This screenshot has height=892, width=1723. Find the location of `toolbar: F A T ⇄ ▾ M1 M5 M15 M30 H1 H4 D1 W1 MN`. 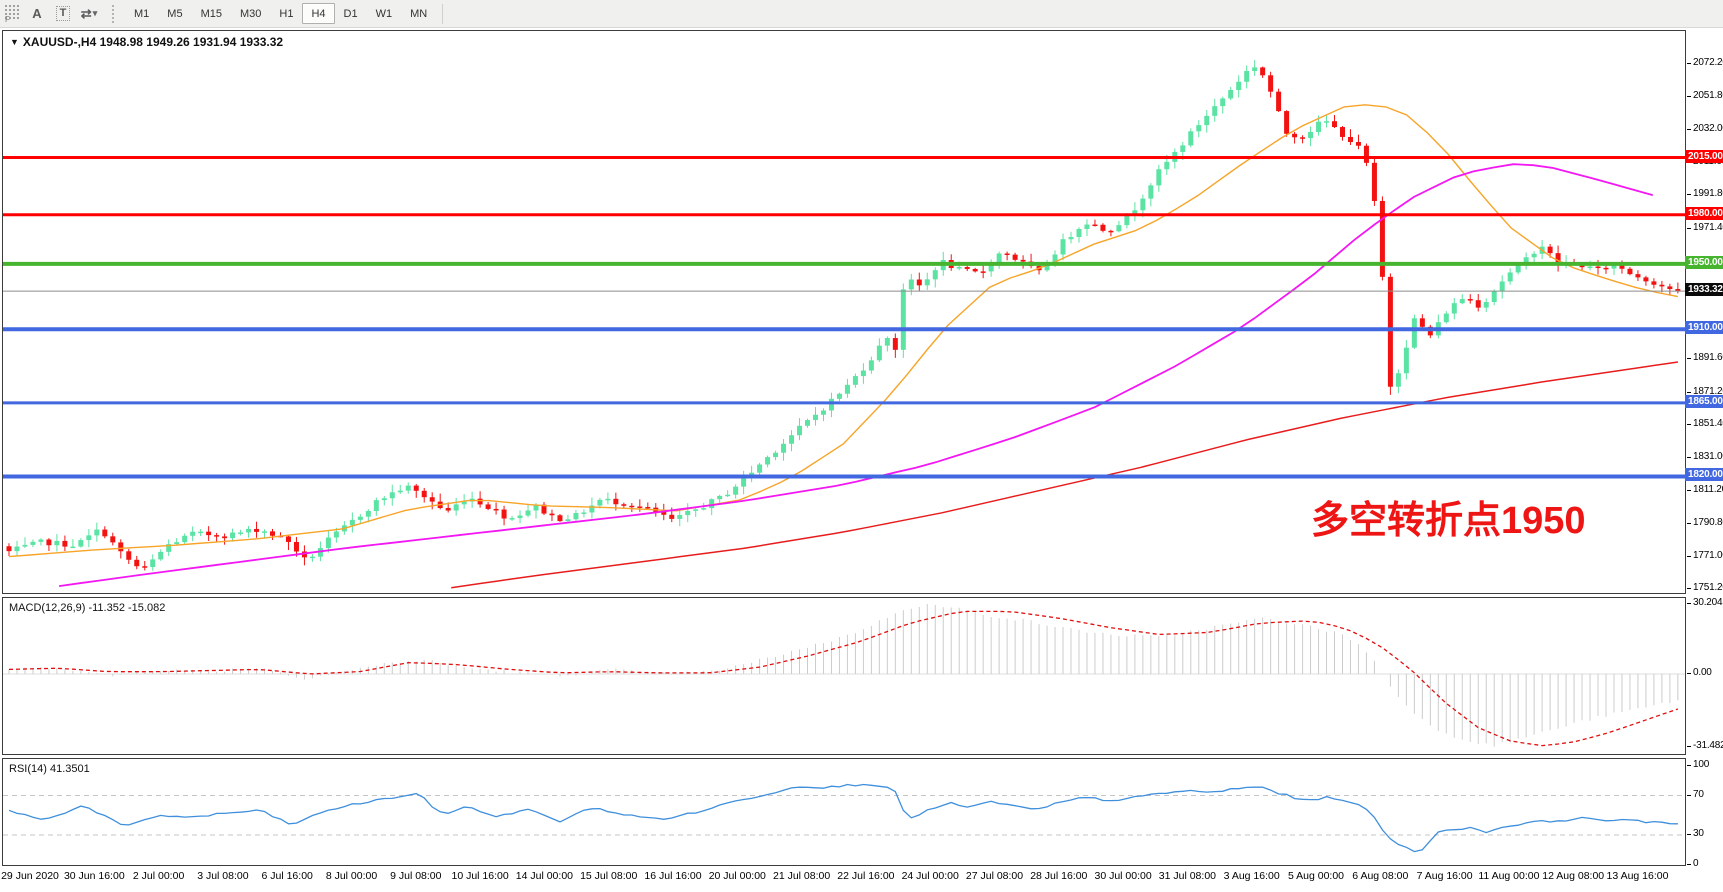

toolbar: F A T ⇄ ▾ M1 M5 M15 M30 H1 H4 D1 W1 MN is located at coordinates (861, 14).